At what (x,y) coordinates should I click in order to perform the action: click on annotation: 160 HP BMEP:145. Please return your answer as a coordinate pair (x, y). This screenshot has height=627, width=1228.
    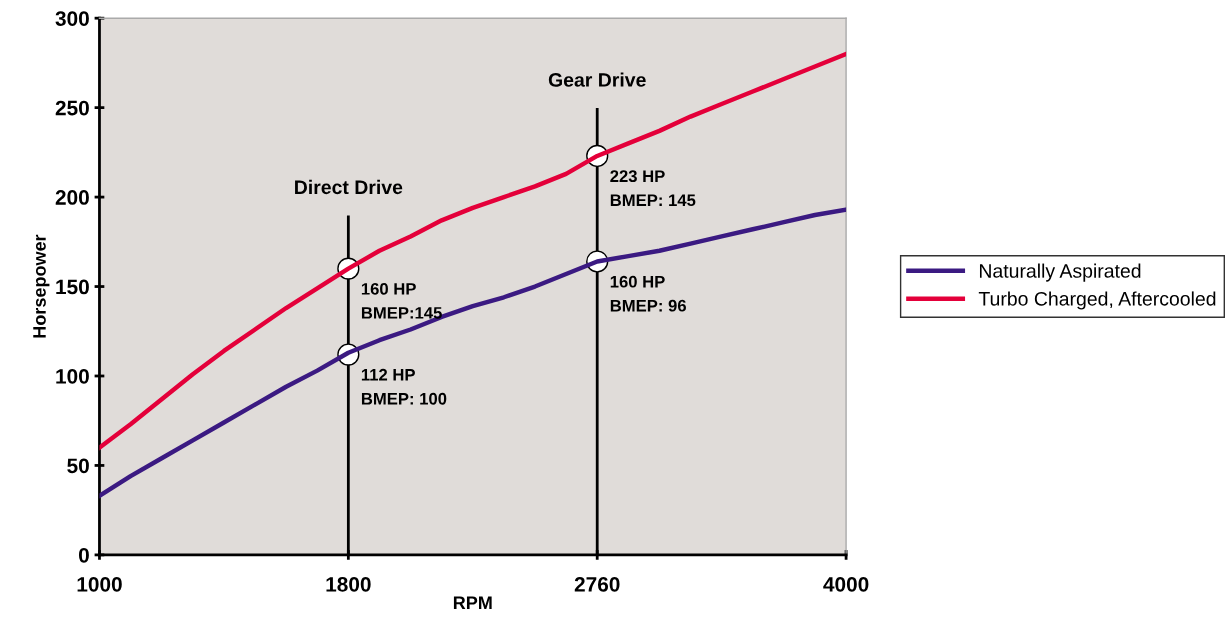
    Looking at the image, I should click on (401, 300).